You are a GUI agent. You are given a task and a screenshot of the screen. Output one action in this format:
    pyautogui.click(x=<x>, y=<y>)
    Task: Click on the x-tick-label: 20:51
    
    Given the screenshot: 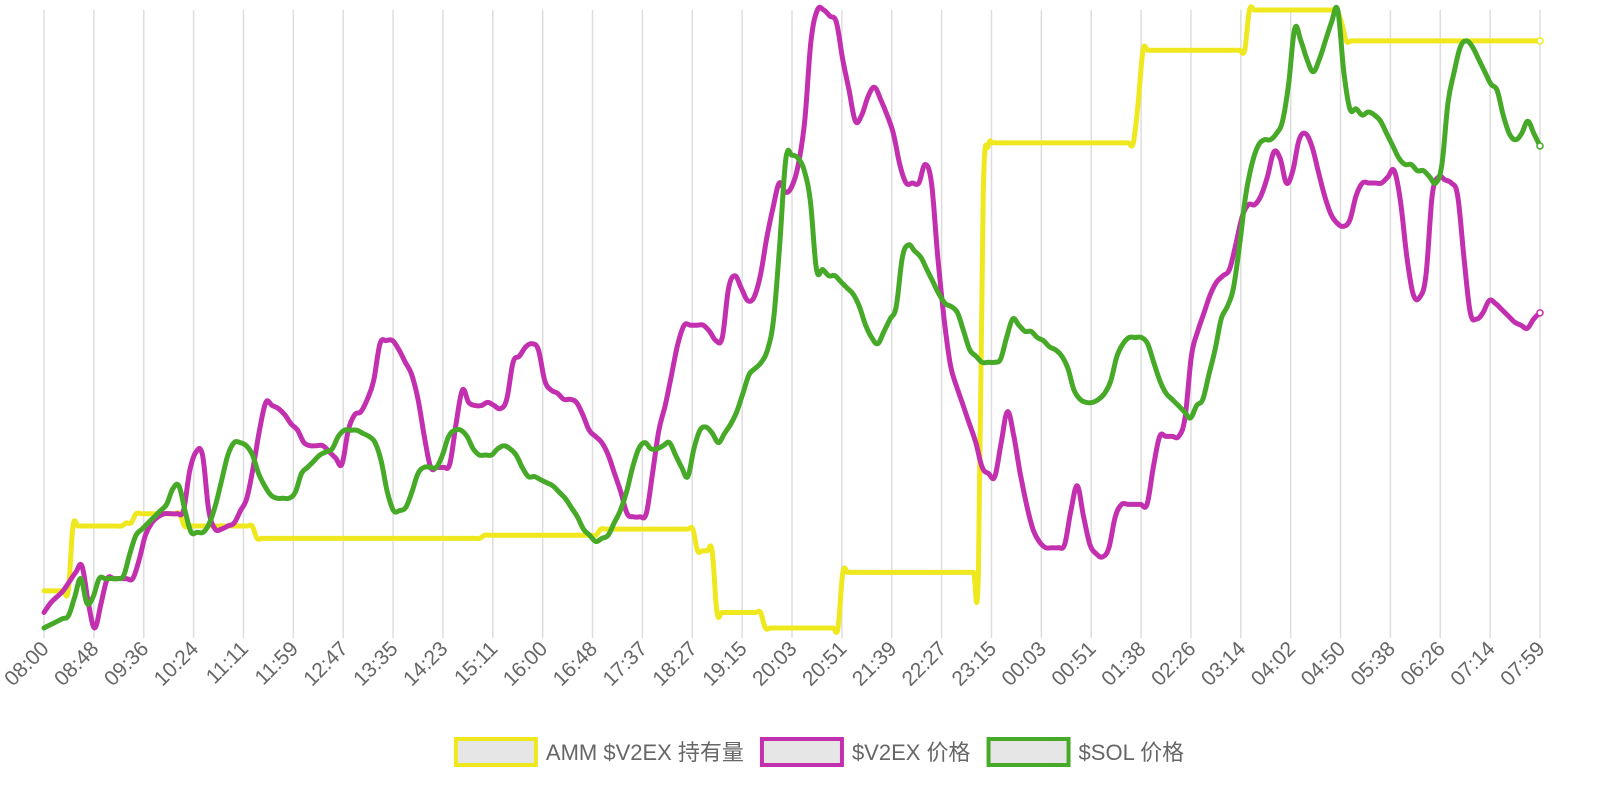 What is the action you would take?
    pyautogui.click(x=824, y=663)
    